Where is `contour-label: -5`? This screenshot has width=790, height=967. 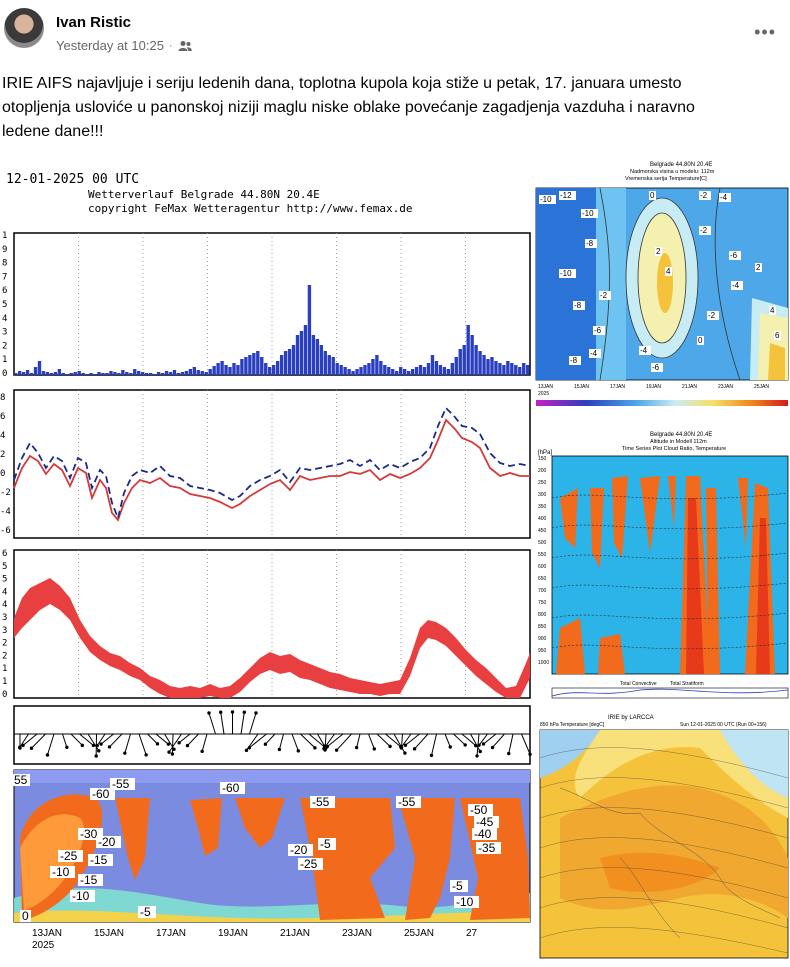
contour-label: -5 is located at coordinates (457, 886).